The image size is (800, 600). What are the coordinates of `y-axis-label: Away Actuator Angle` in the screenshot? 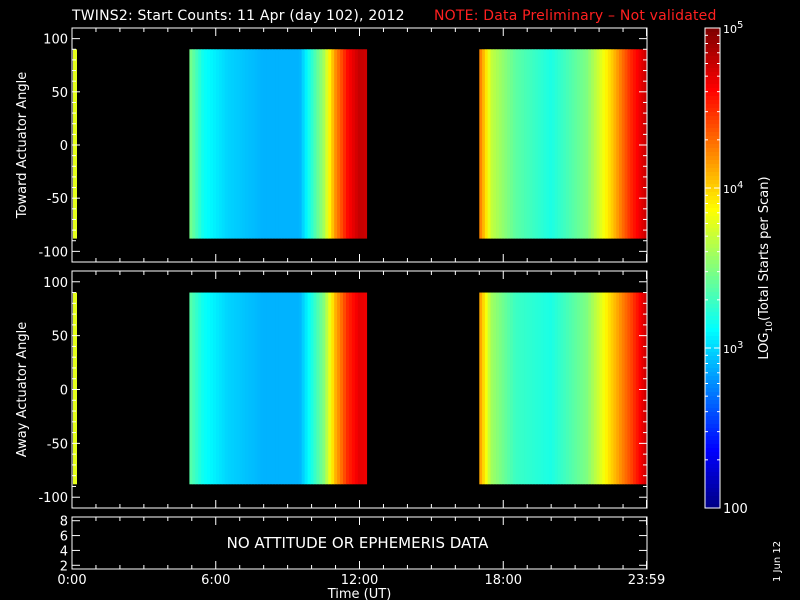 It's located at (22, 389).